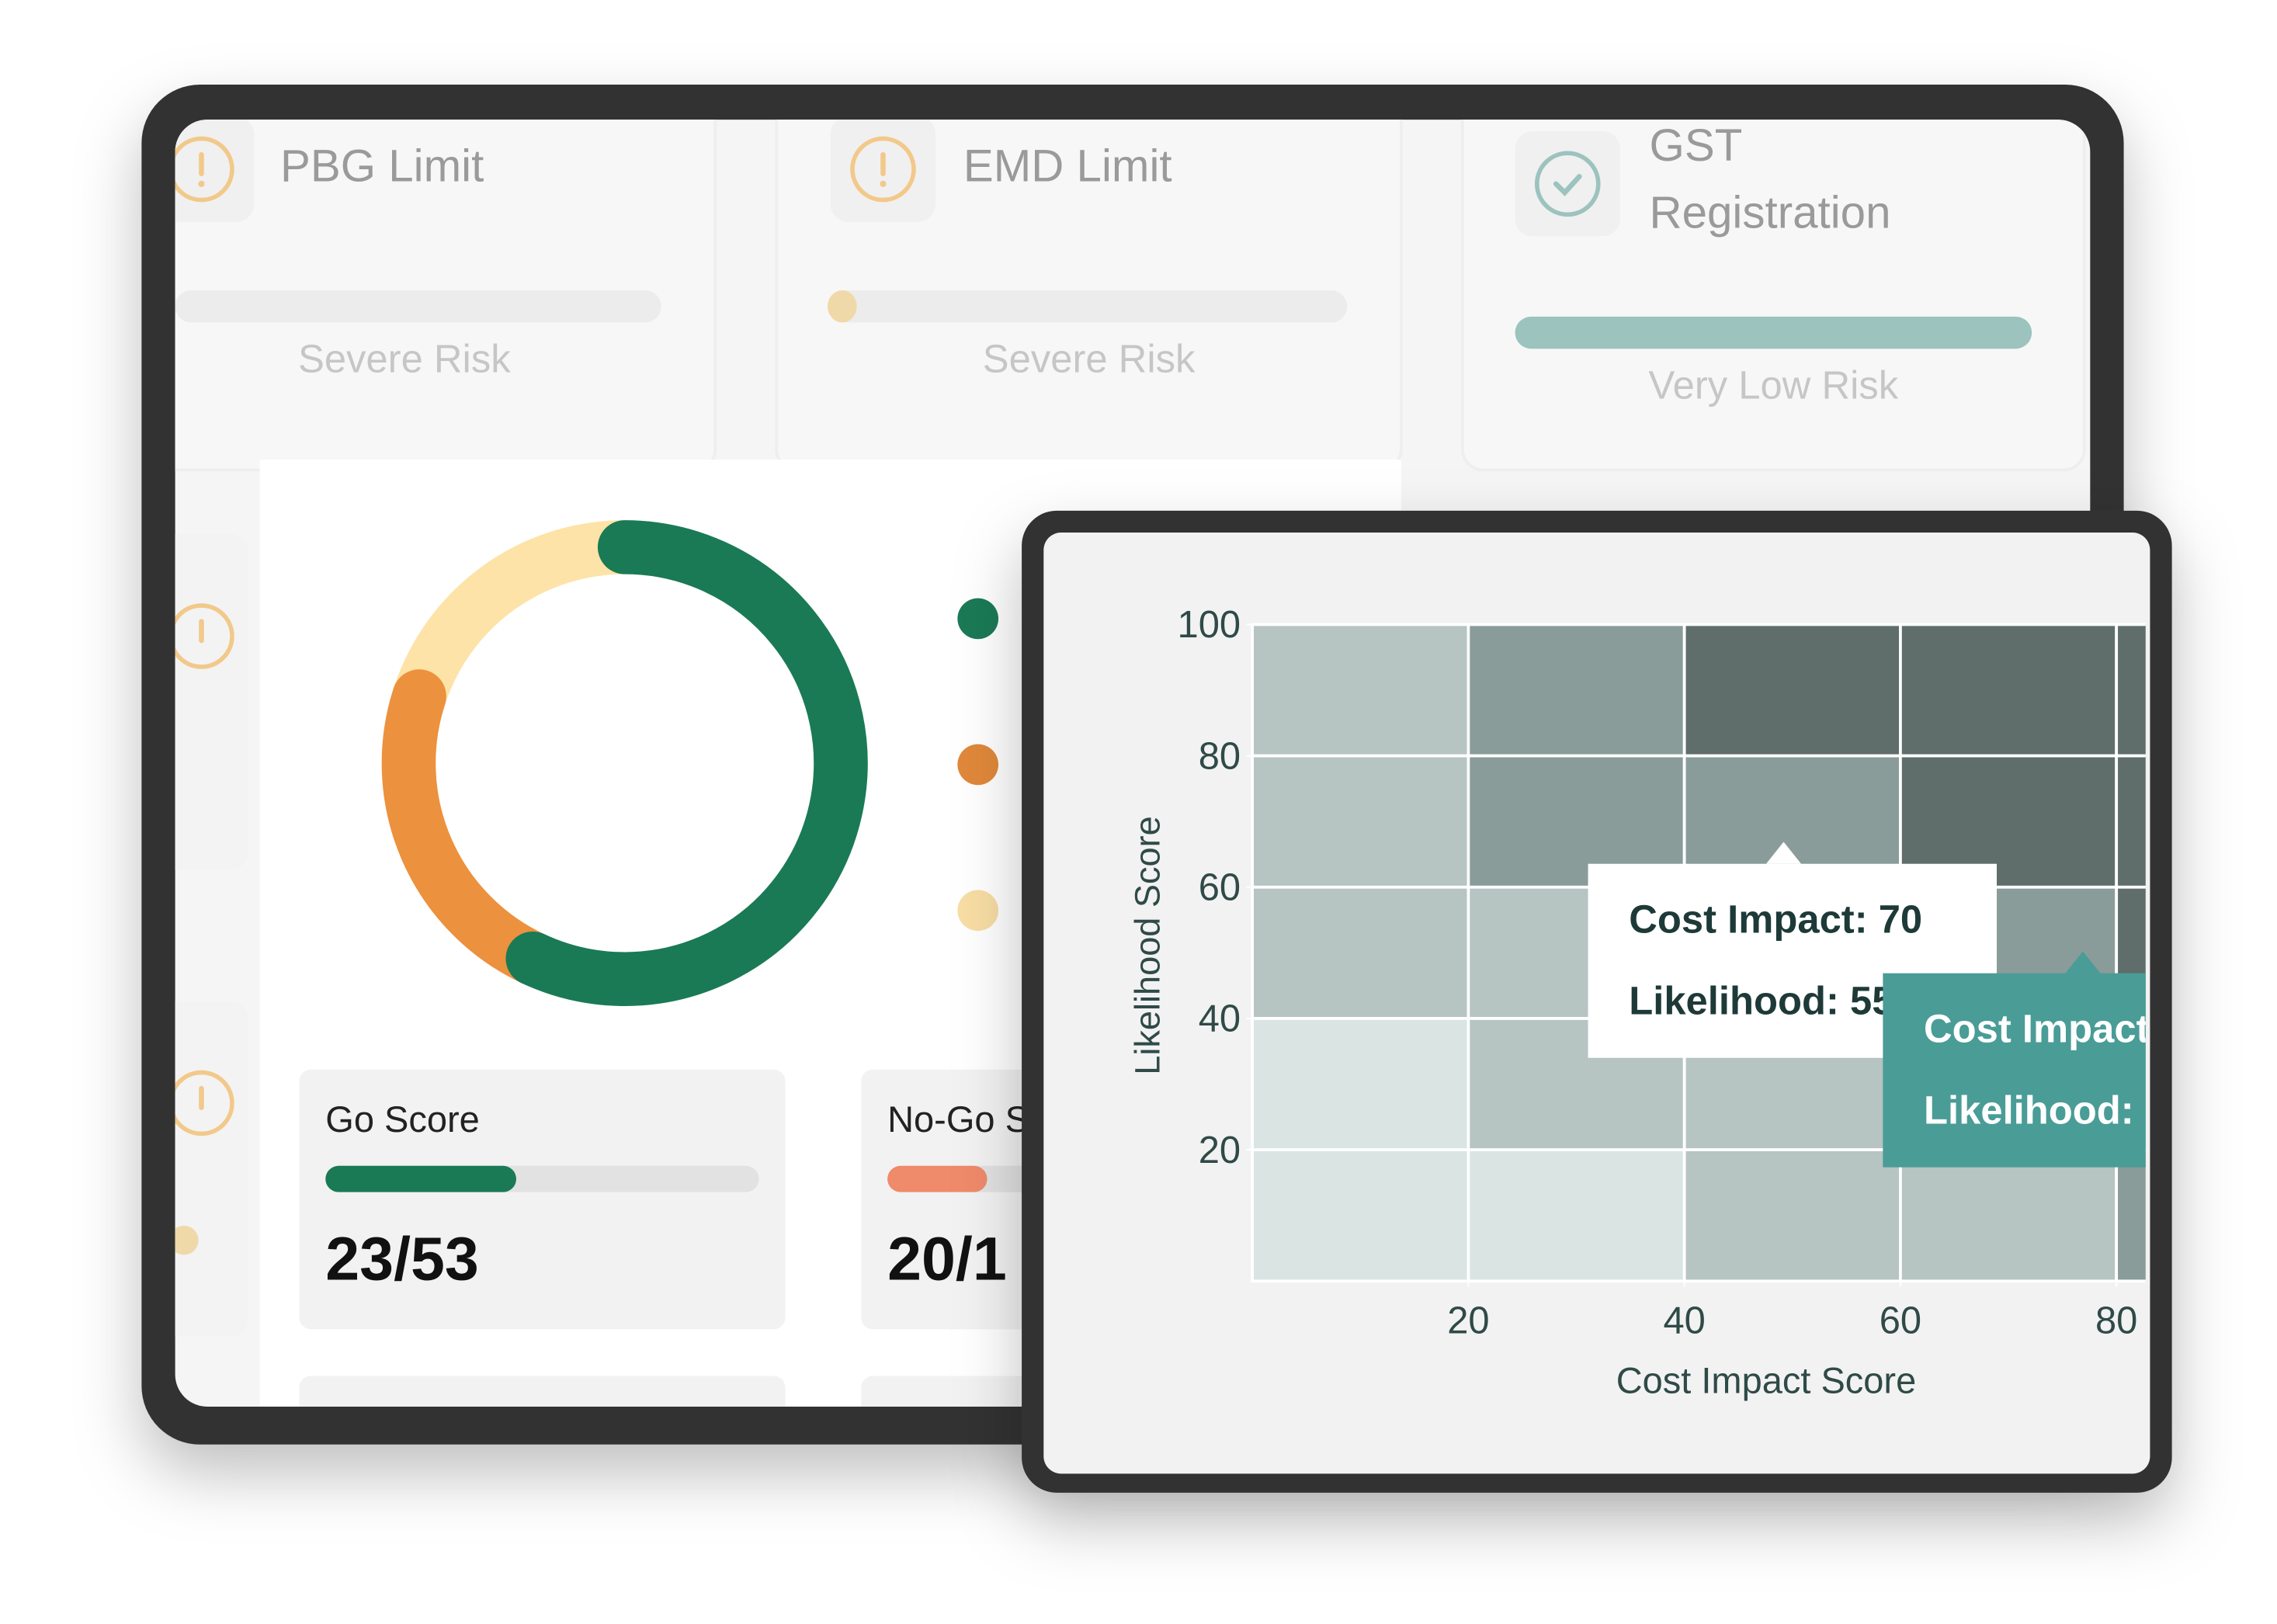  What do you see at coordinates (402, 1119) in the screenshot?
I see `score-label: Go Score` at bounding box center [402, 1119].